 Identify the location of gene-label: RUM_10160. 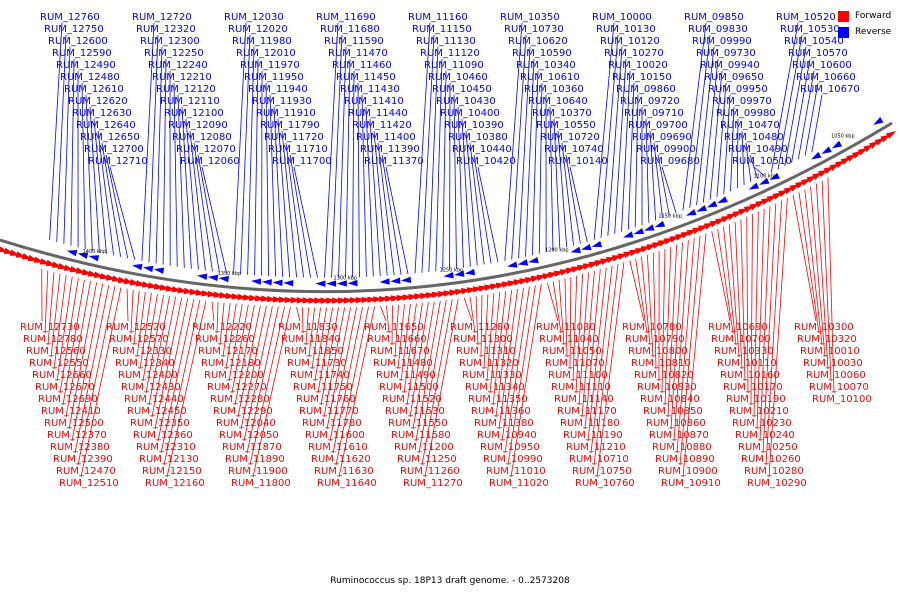
(750, 375).